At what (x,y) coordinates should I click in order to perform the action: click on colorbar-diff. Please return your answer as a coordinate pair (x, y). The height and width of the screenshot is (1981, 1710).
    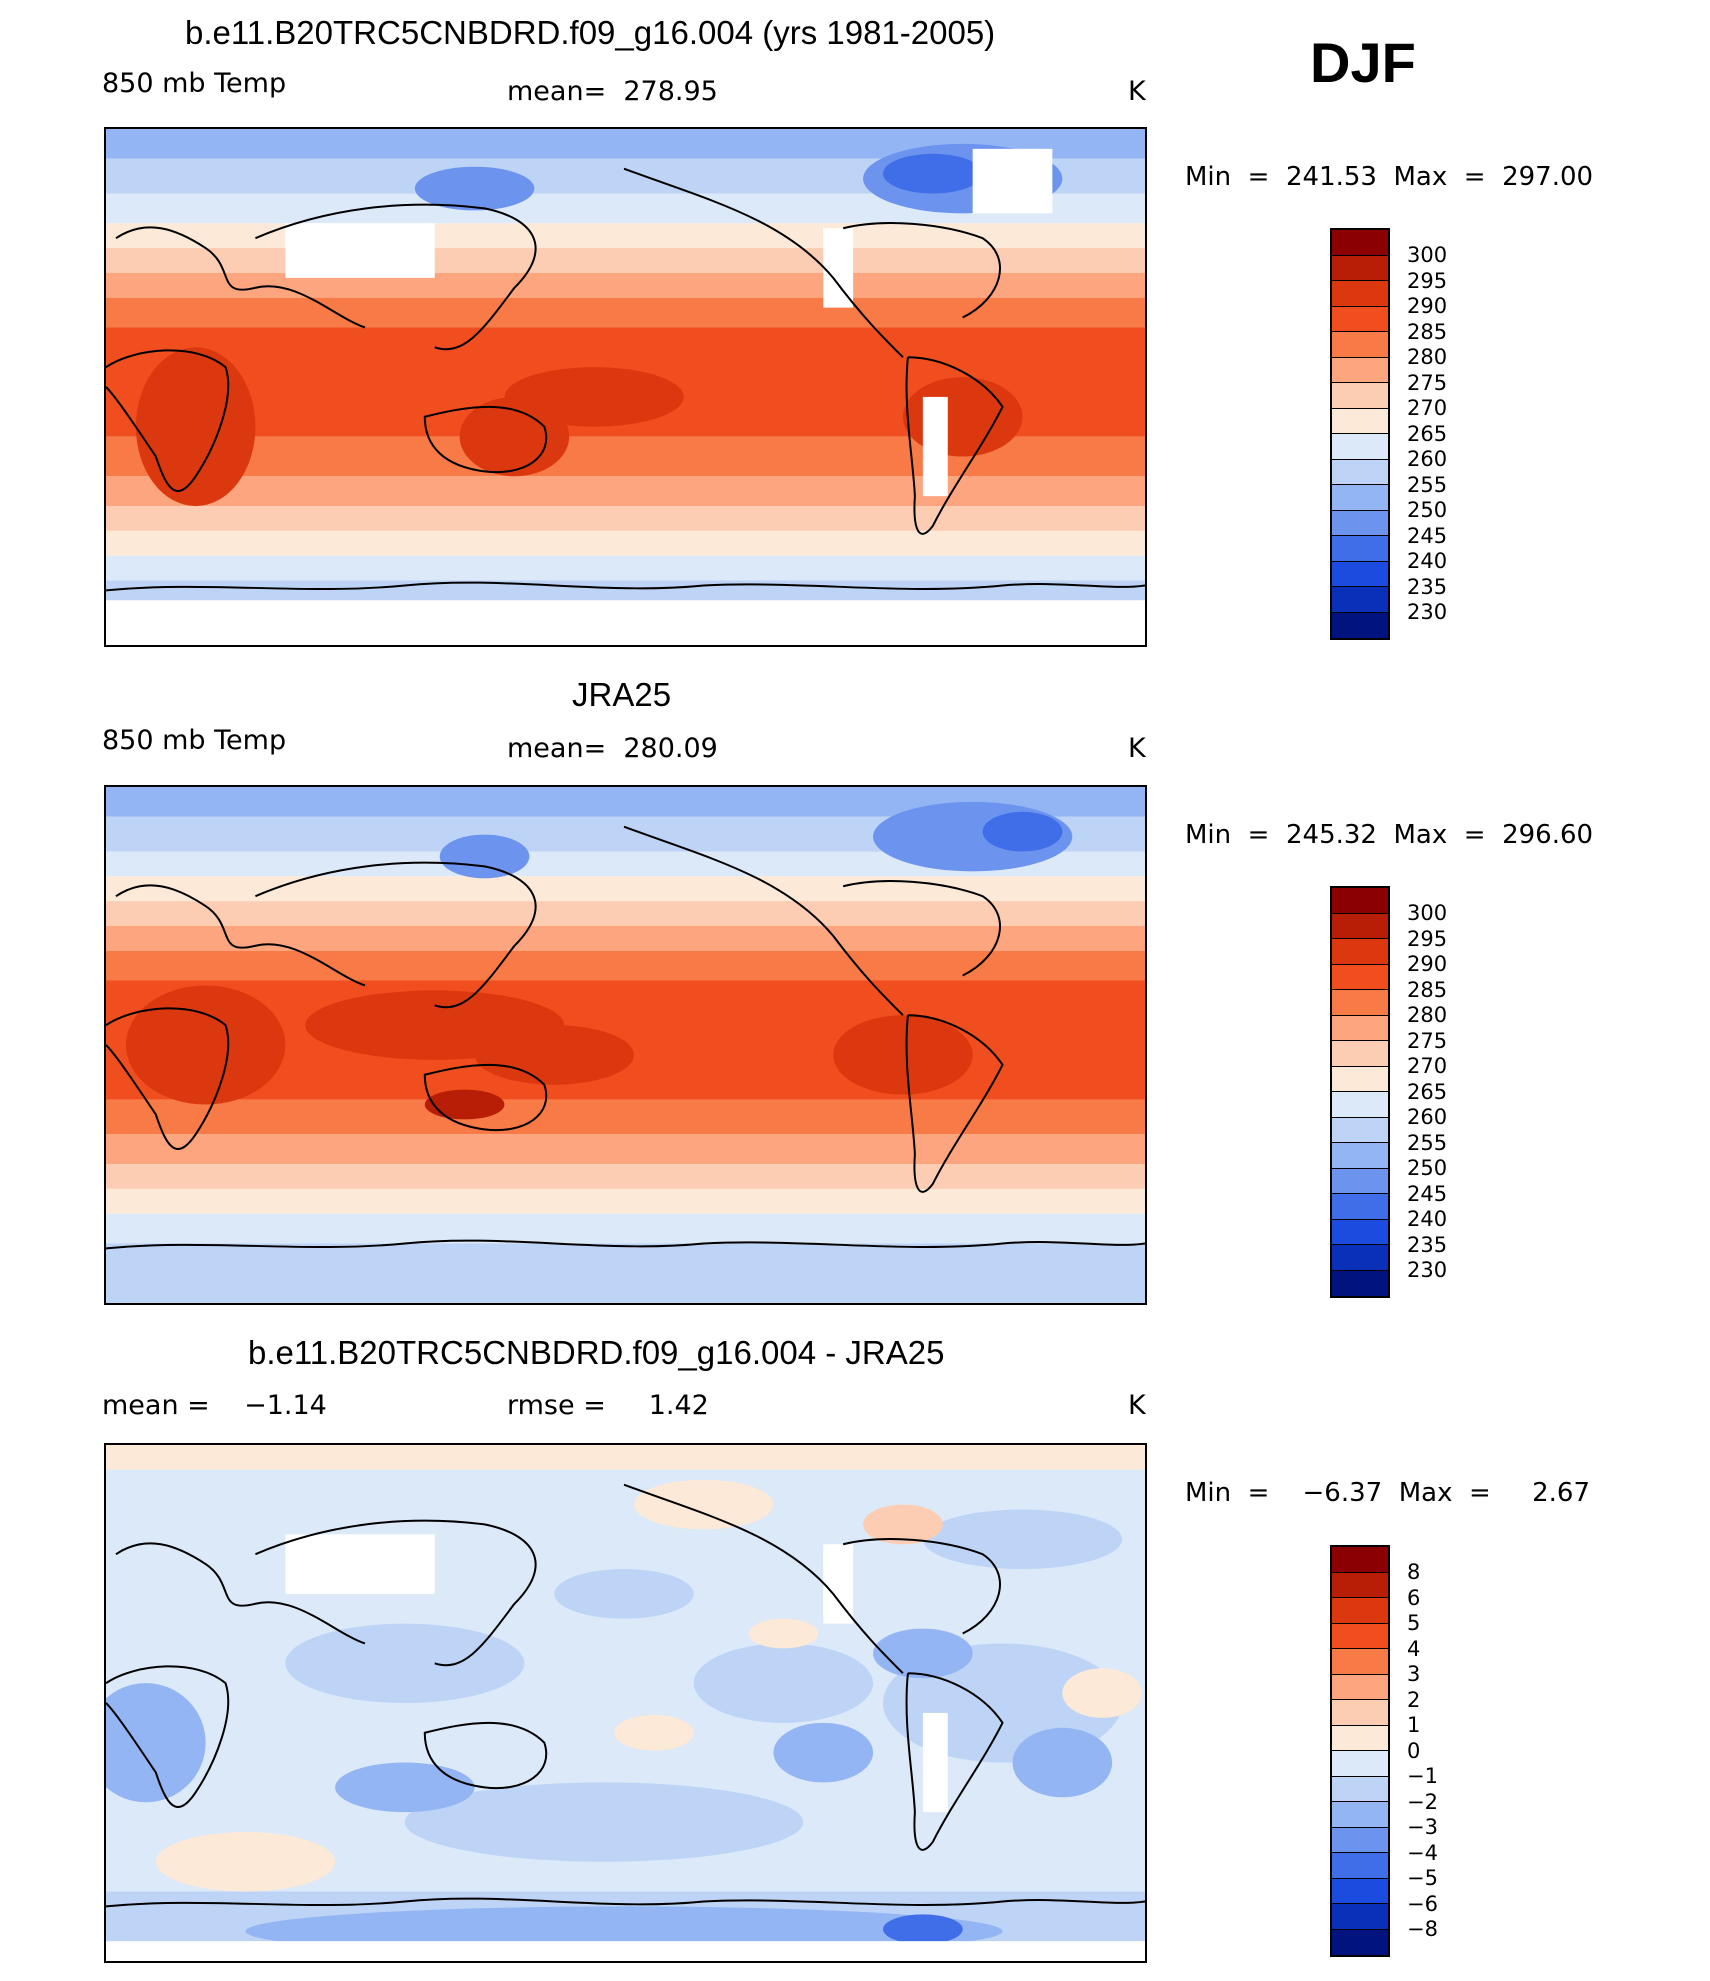
    Looking at the image, I should click on (1360, 1751).